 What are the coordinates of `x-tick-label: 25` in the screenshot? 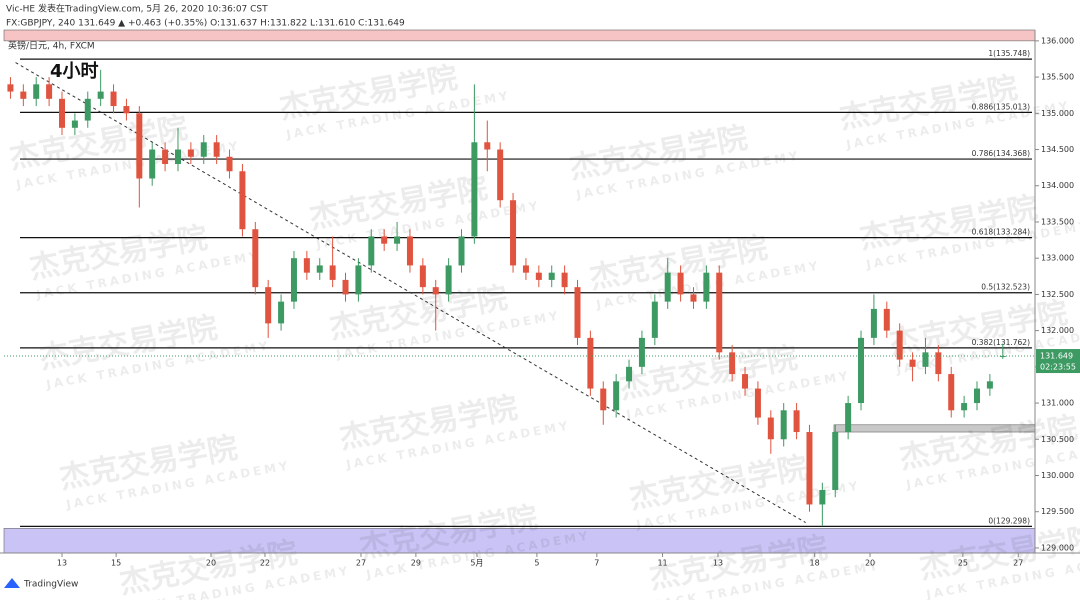 It's located at (963, 563).